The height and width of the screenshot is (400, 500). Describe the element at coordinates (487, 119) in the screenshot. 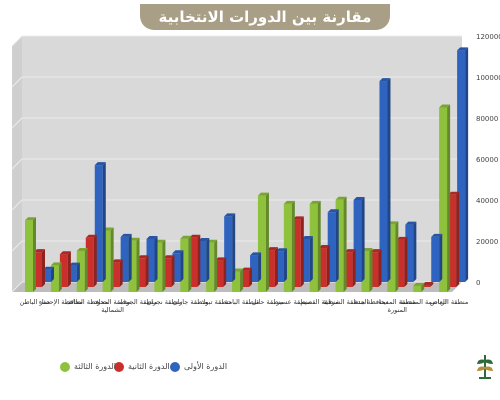

I see `y-tick-label: 80000` at that location.